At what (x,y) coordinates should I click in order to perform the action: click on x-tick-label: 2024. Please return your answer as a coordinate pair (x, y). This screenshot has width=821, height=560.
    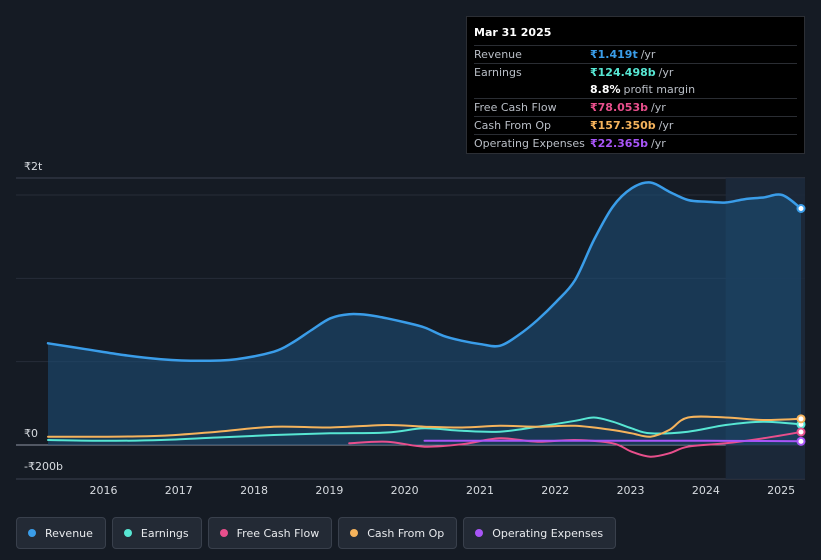
    Looking at the image, I should click on (706, 490).